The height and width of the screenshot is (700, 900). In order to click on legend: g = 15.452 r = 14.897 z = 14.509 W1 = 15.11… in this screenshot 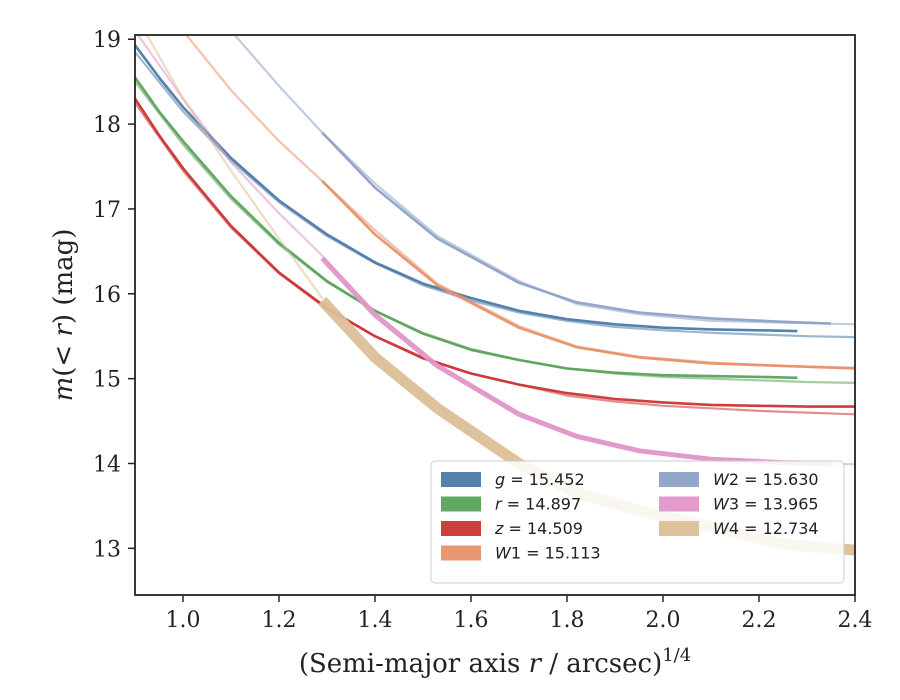, I will do `click(637, 522)`.